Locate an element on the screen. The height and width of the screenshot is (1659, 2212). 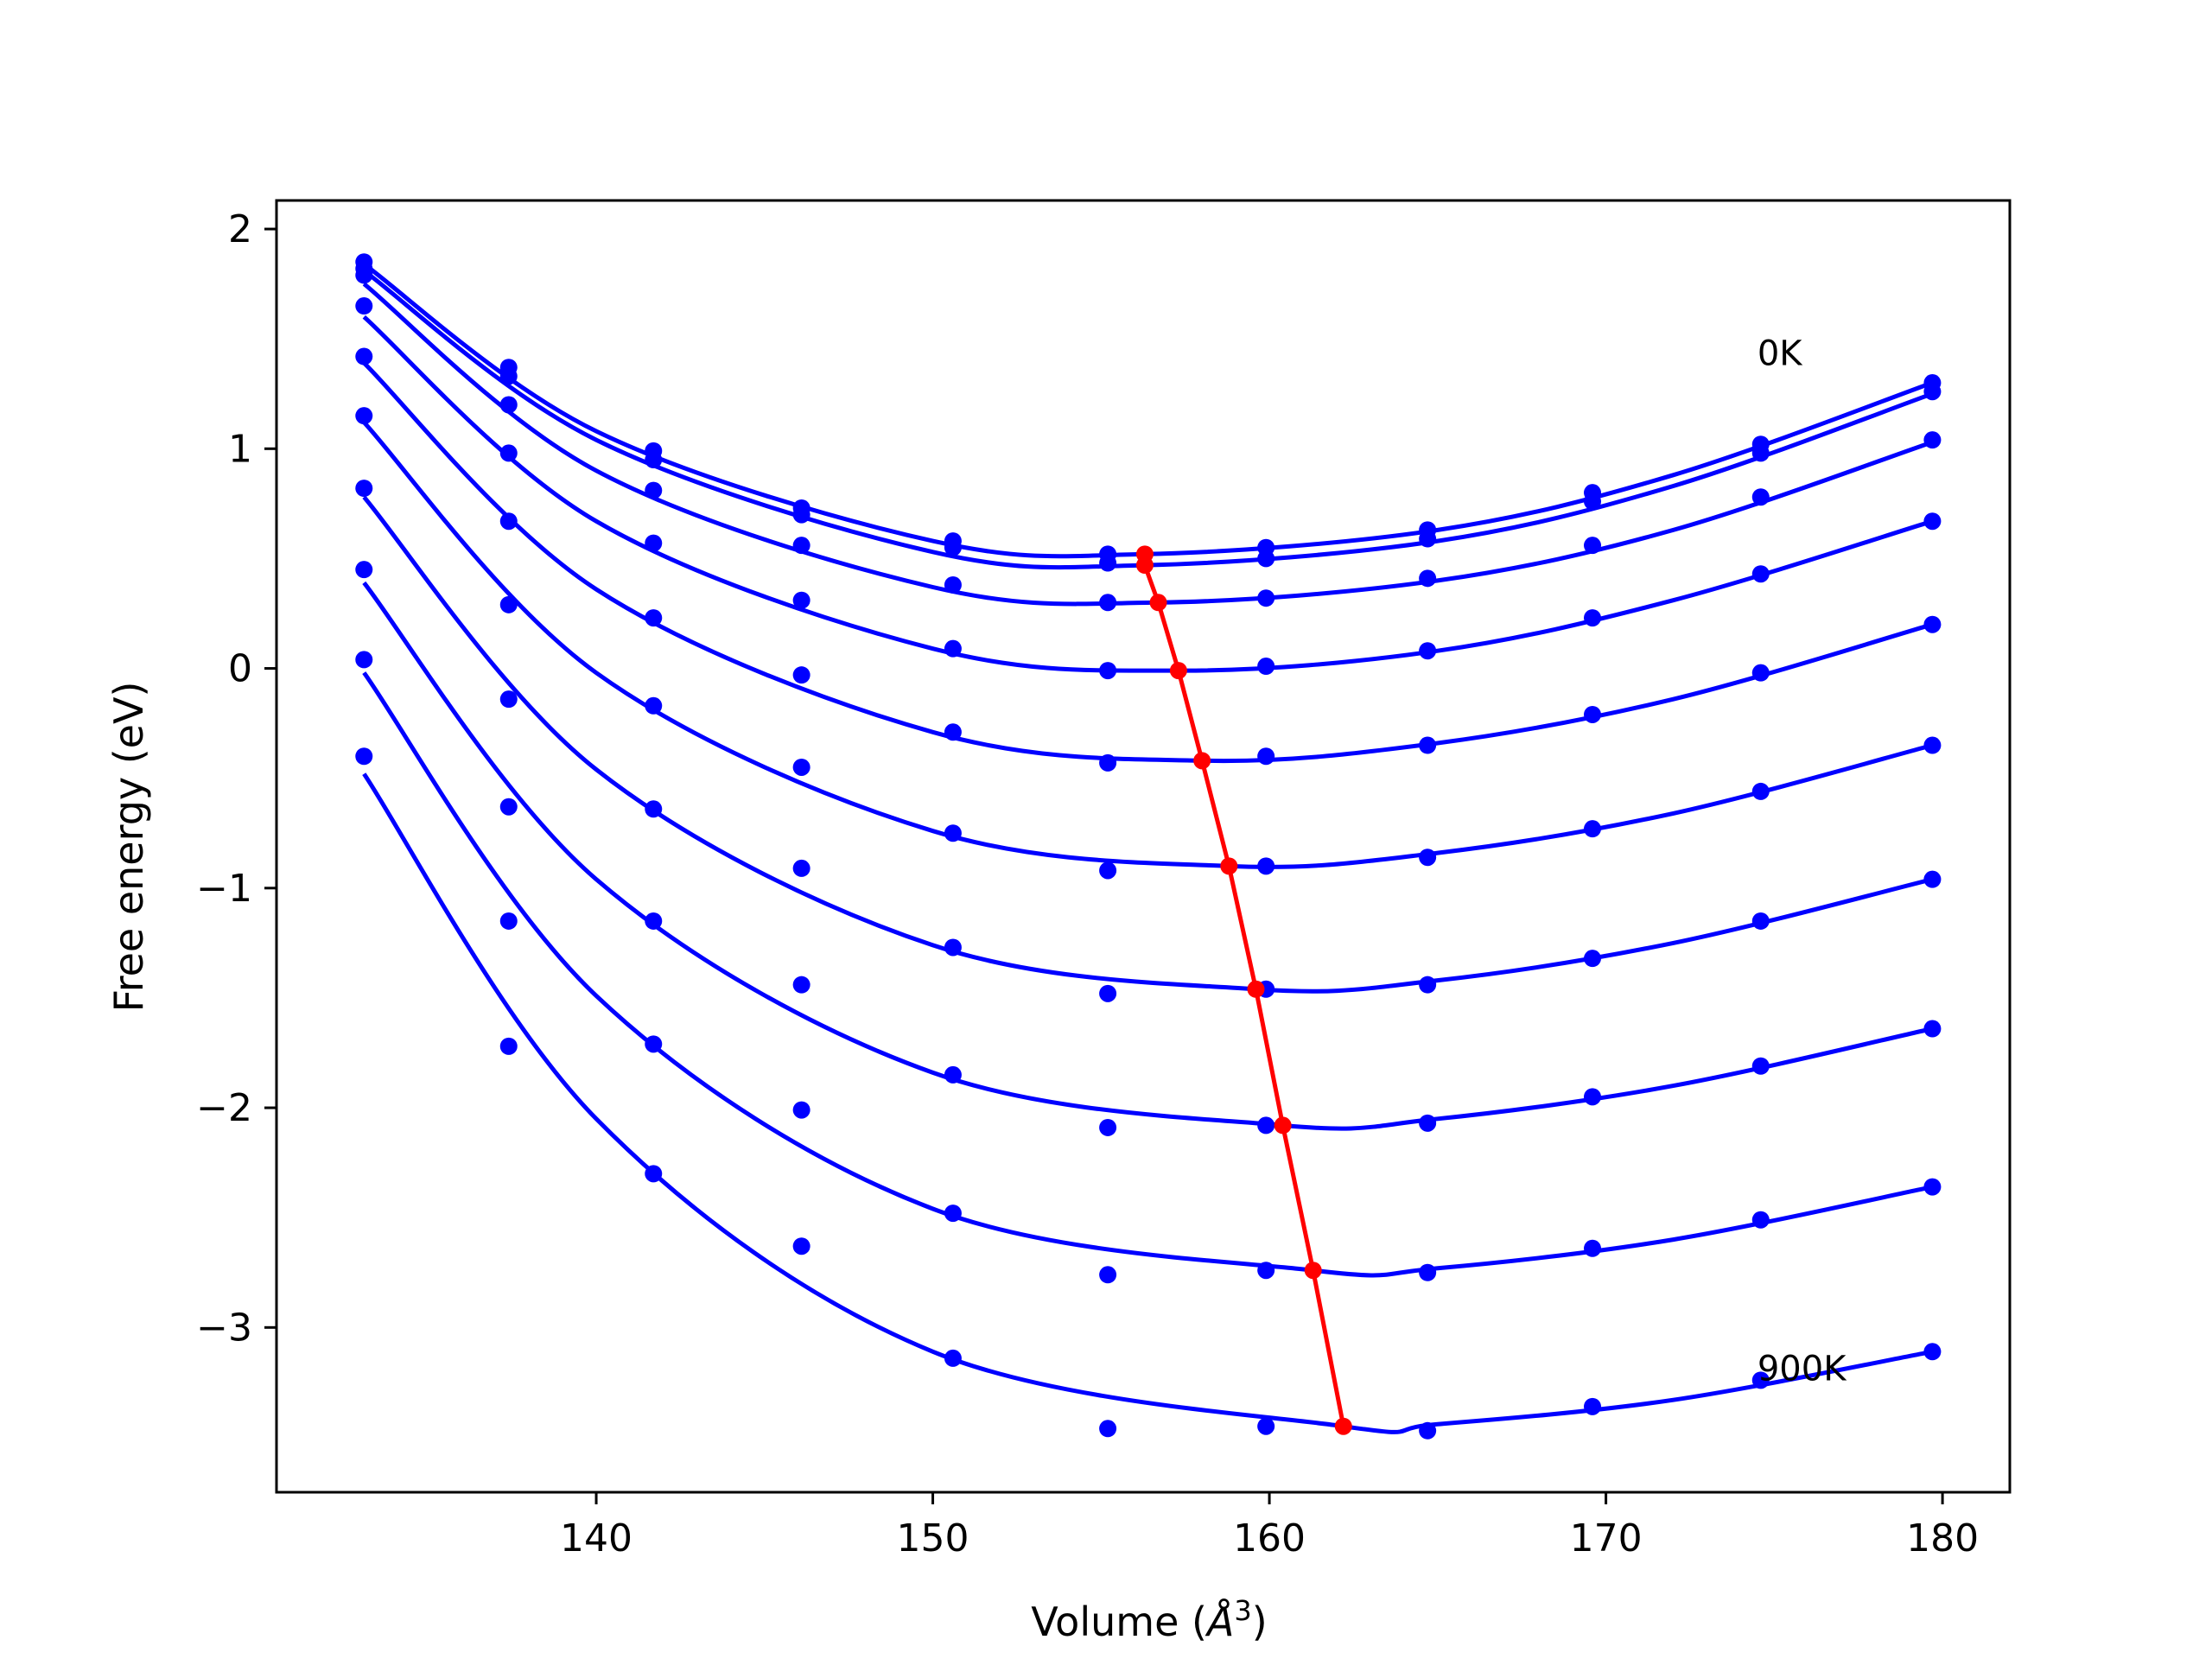
minimum-line is located at coordinates (1243, 990).